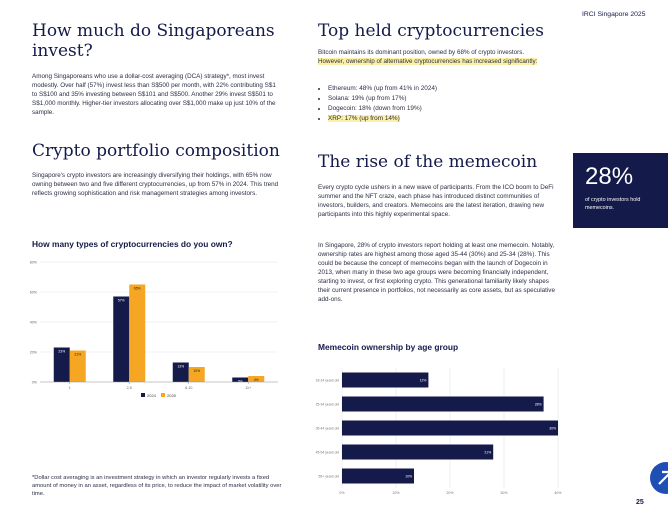 This screenshot has width=668, height=512. What do you see at coordinates (327, 452) in the screenshot?
I see `age-group-label: 45-54 years old` at bounding box center [327, 452].